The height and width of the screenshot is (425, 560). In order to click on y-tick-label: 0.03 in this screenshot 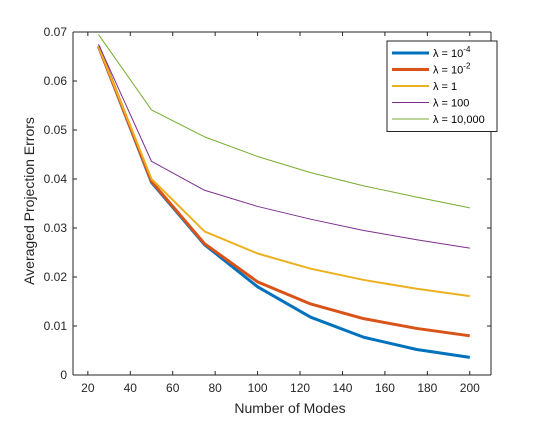, I will do `click(56, 228)`.